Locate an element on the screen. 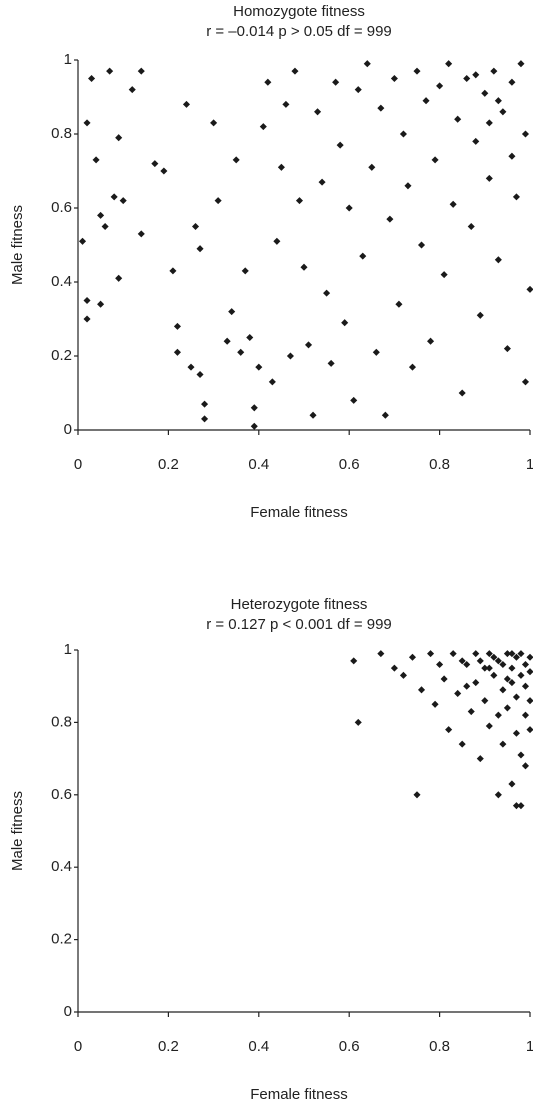 This screenshot has width=533, height=1111. y-tick-label: 0.4 is located at coordinates (61, 866).